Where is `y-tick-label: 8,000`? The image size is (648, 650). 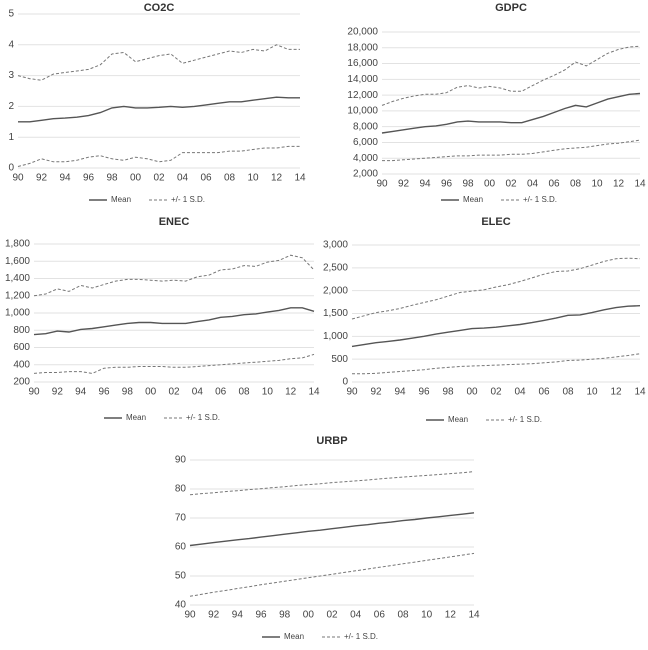
y-tick-label: 8,000 is located at coordinates (365, 126).